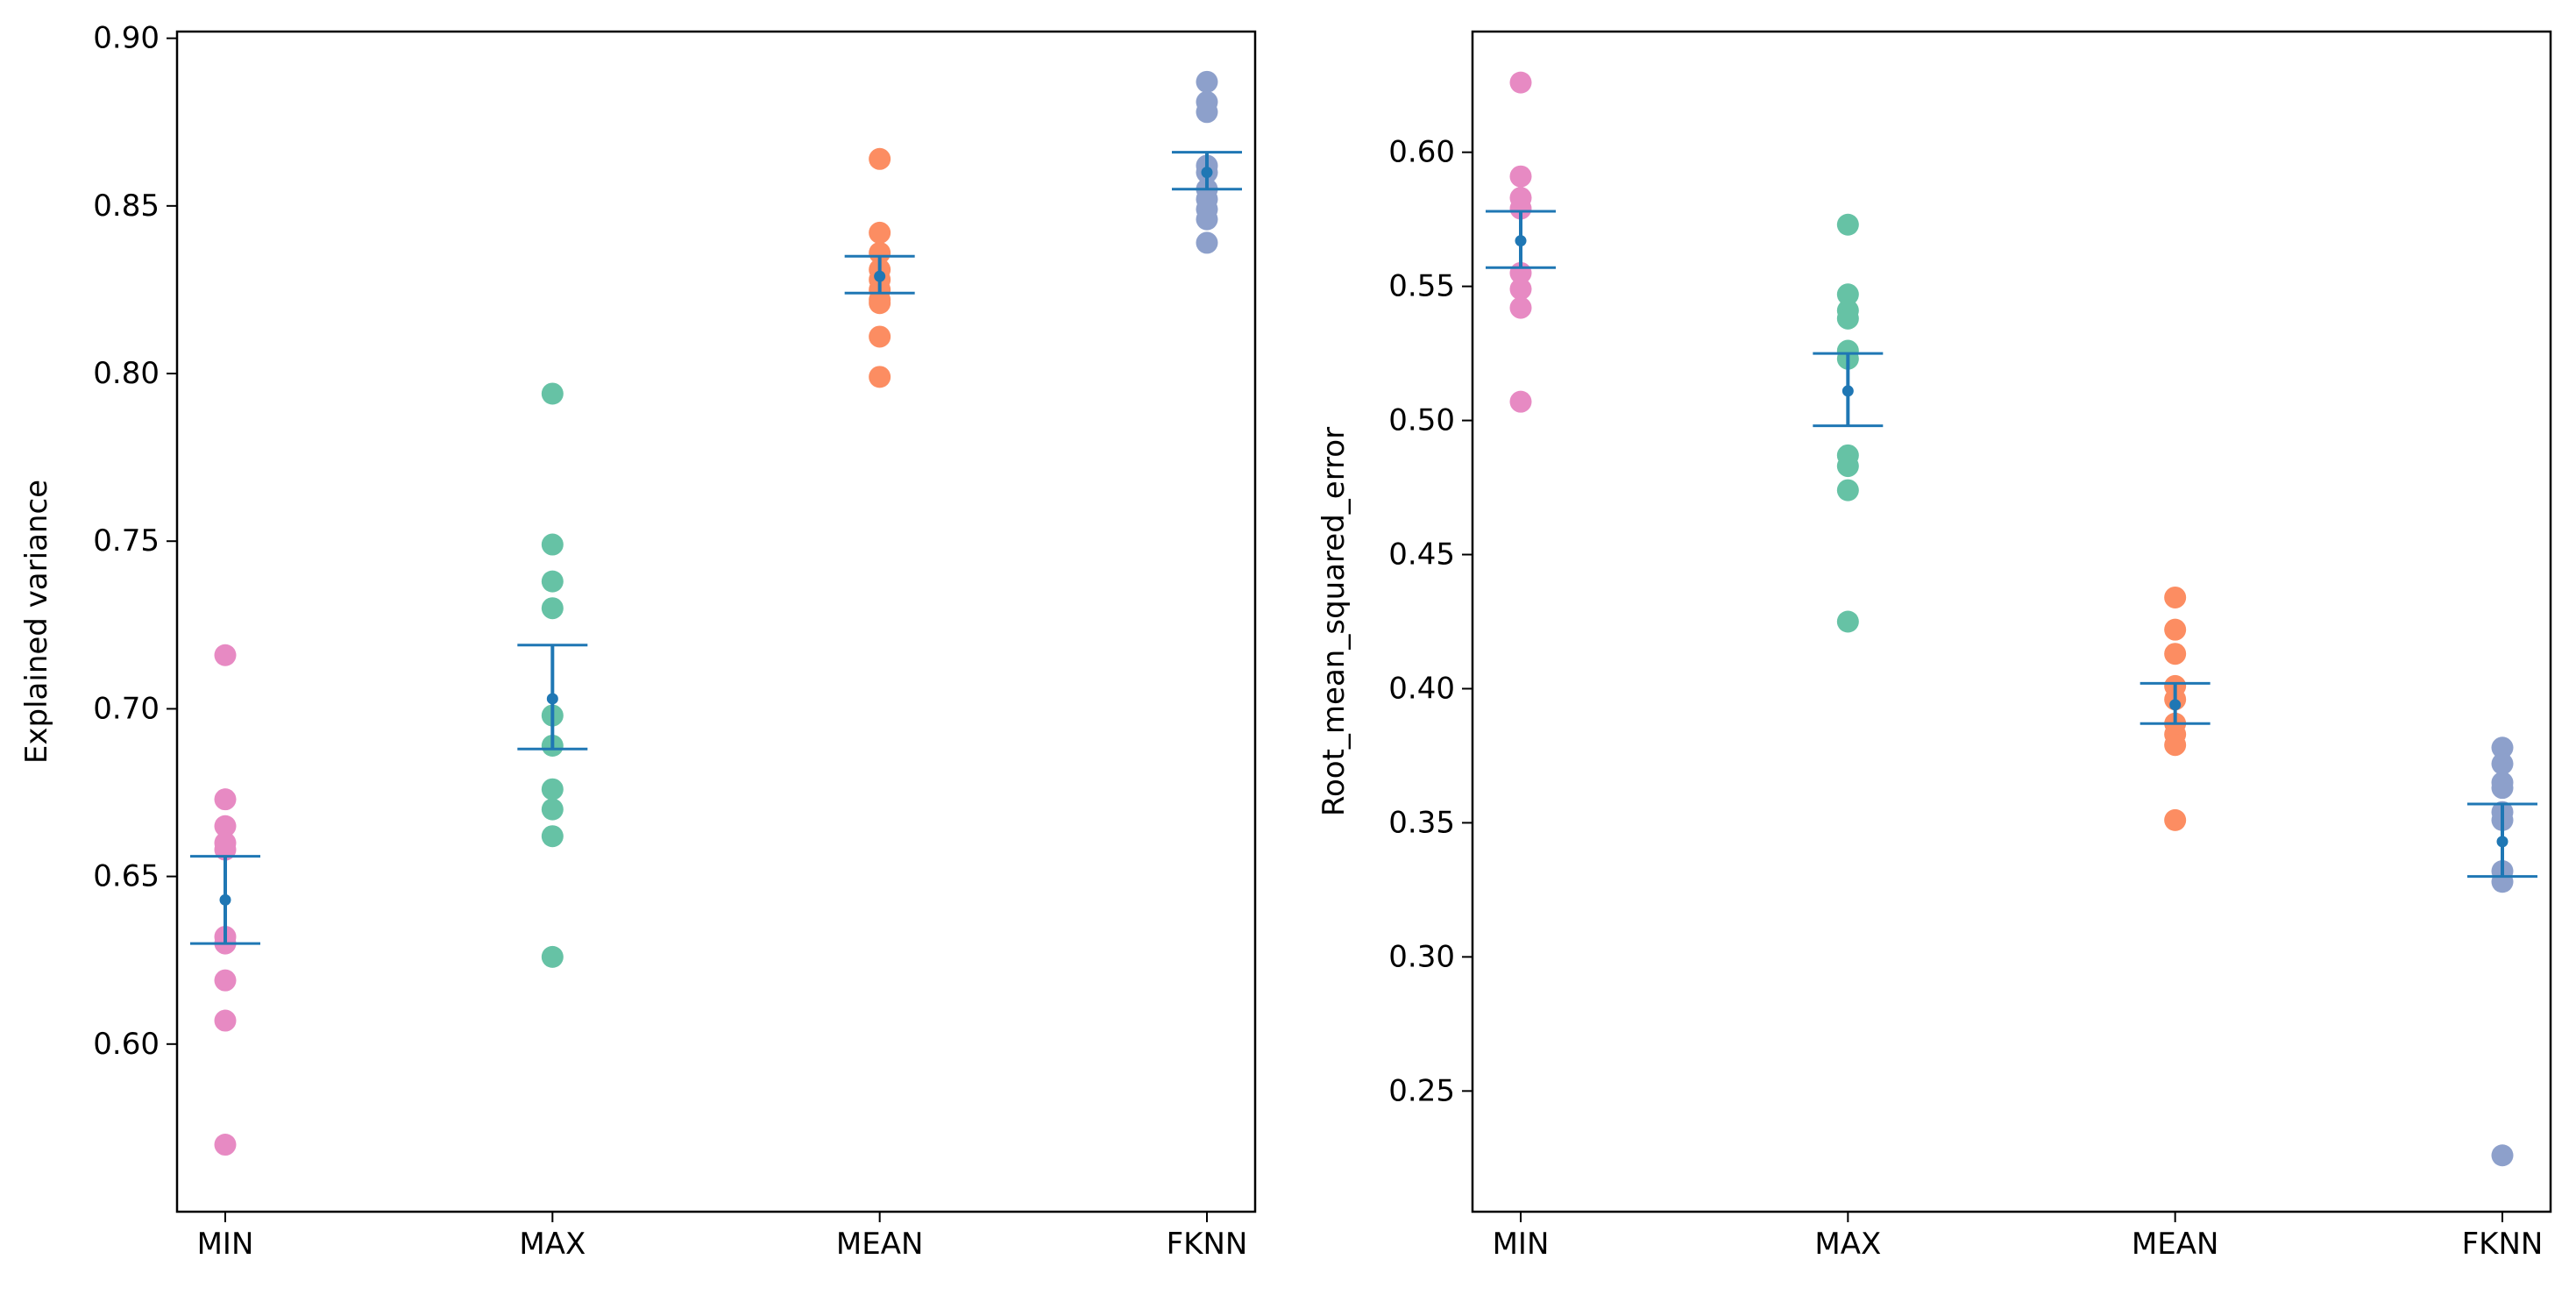  Describe the element at coordinates (1421, 555) in the screenshot. I see `y-tick-label: 0.45` at that location.